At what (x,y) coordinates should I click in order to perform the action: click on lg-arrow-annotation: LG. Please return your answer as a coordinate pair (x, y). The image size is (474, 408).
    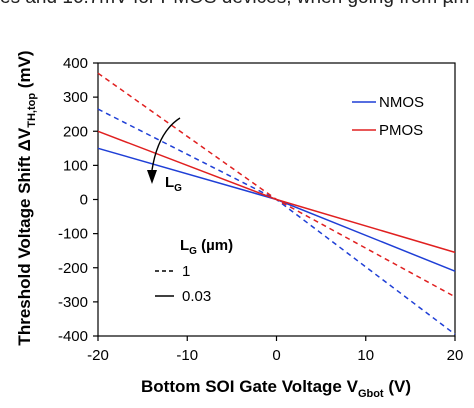
    Looking at the image, I should click on (164, 155).